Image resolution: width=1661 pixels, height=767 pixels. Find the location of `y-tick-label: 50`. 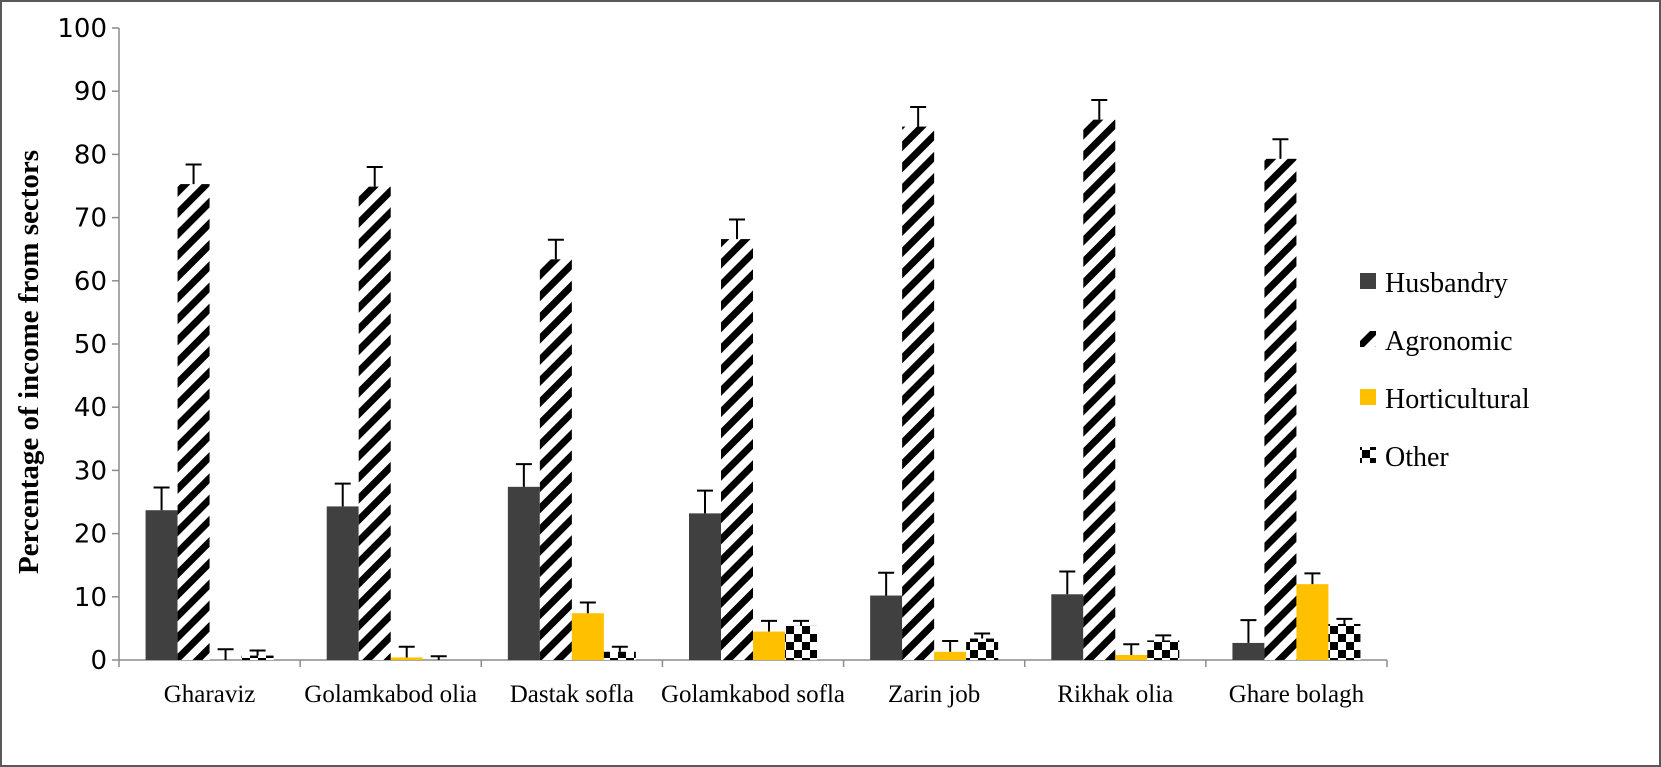

y-tick-label: 50 is located at coordinates (90, 345).